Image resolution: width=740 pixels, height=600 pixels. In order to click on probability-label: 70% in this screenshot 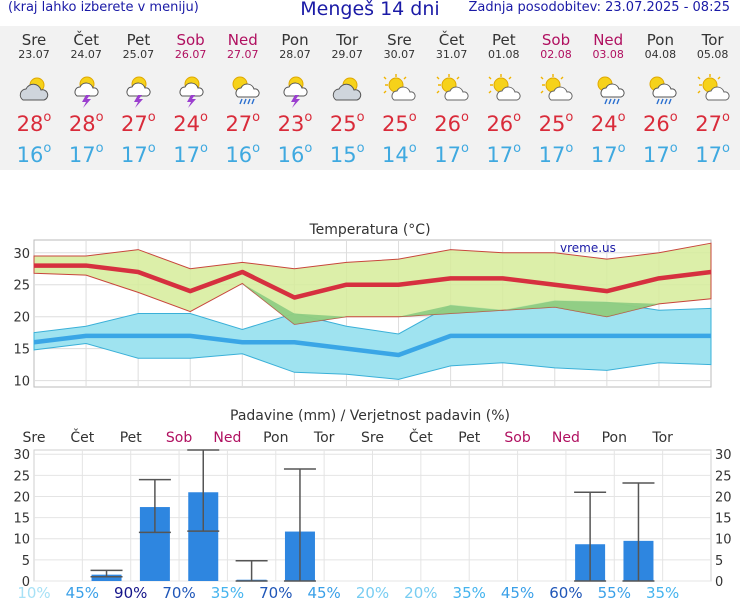, I will do `click(275, 592)`.